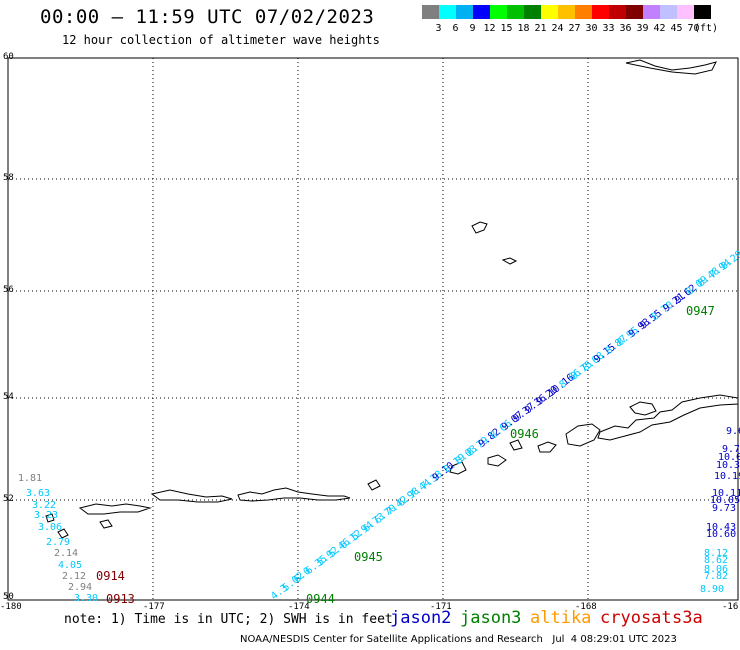 The image size is (740, 650). What do you see at coordinates (726, 493) in the screenshot?
I see `track-value-label: 10.11` at bounding box center [726, 493].